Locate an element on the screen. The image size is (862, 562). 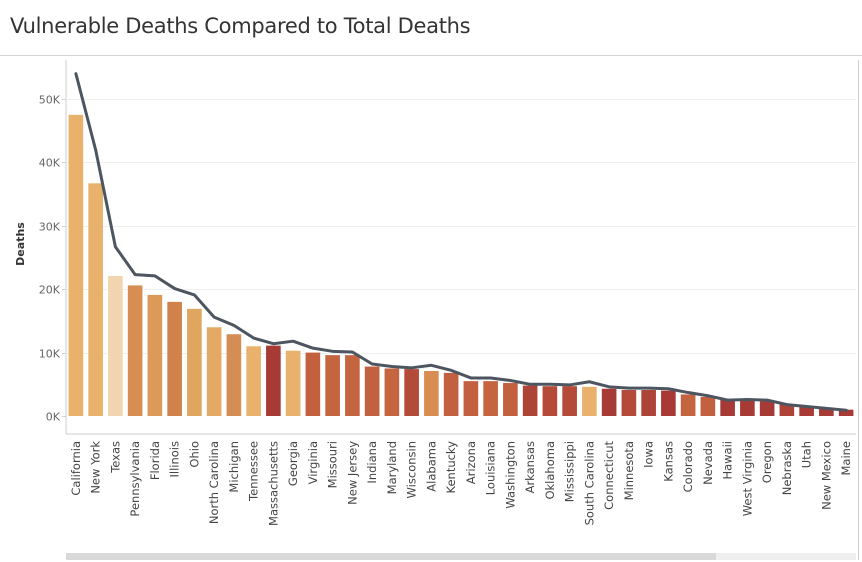
y-axis-title: Deaths is located at coordinates (20, 244).